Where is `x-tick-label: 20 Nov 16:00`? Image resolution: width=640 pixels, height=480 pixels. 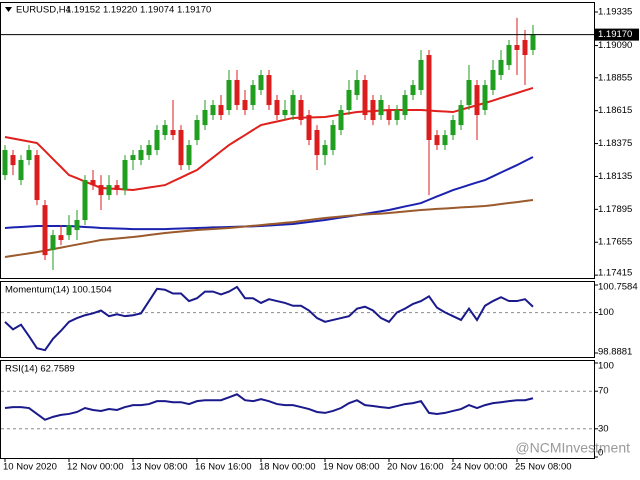
x-tick-label: 20 Nov 16:00 is located at coordinates (415, 467).